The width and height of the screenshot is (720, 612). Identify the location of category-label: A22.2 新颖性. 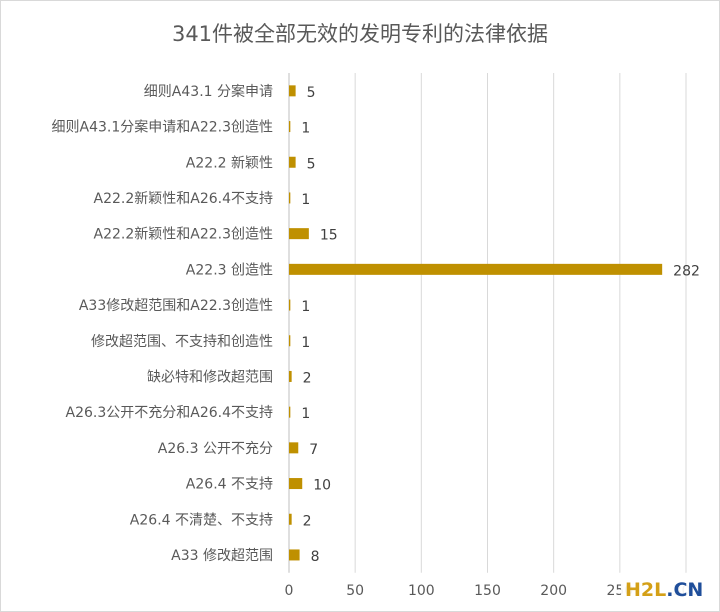
(229, 163).